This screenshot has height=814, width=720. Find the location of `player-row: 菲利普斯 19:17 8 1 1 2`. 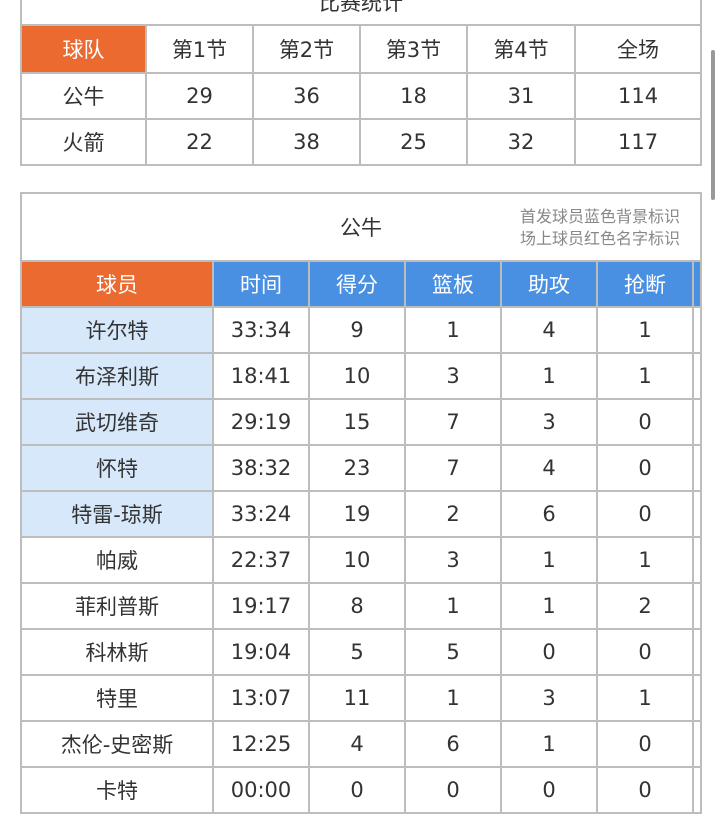

player-row: 菲利普斯 19:17 8 1 1 2 is located at coordinates (361, 606).